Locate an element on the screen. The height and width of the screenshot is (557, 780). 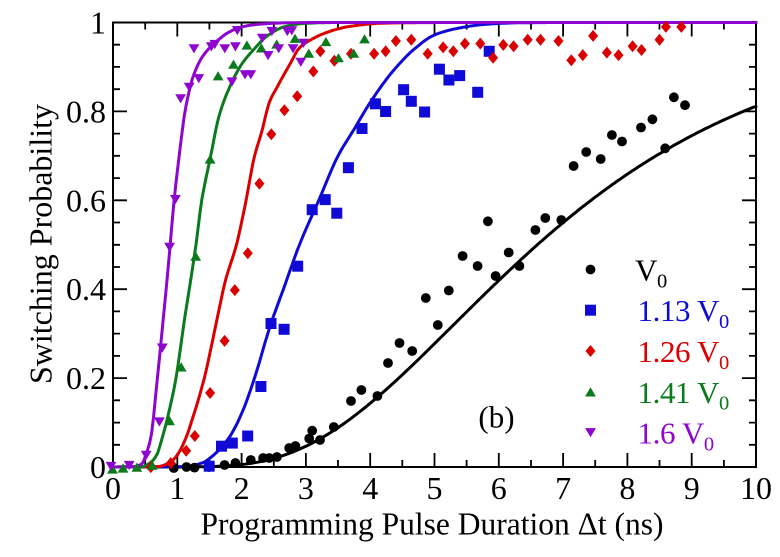
svg-text: 2 is located at coordinates (242, 488).